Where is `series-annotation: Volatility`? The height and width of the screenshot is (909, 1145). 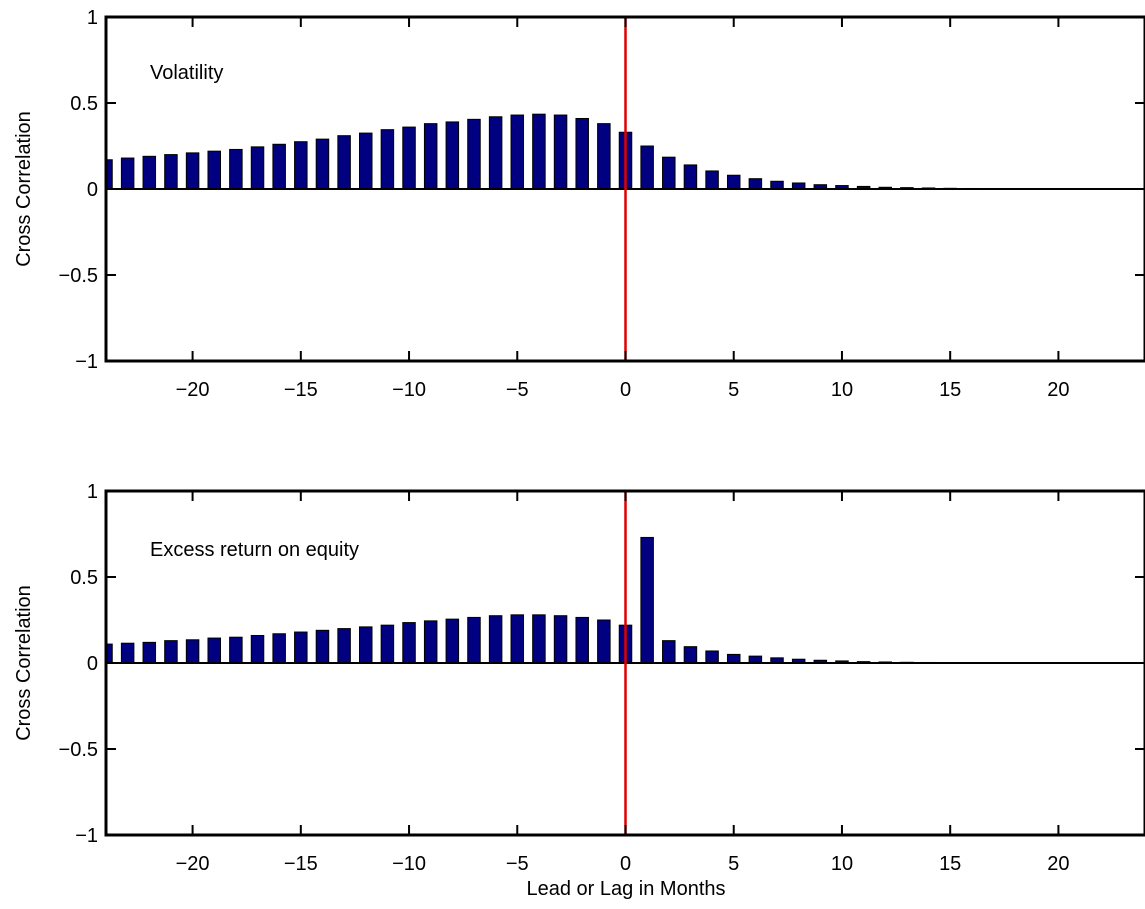
series-annotation: Volatility is located at coordinates (186, 73).